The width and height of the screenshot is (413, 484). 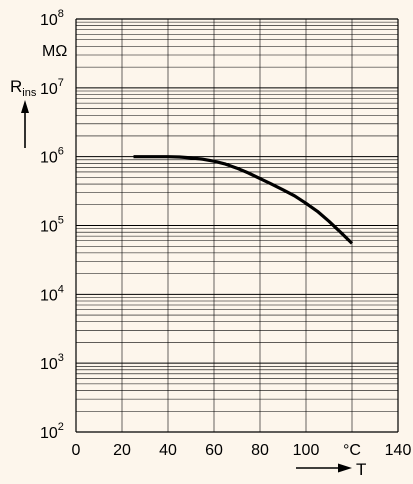 What do you see at coordinates (260, 450) in the screenshot?
I see `x-tick-label: 80` at bounding box center [260, 450].